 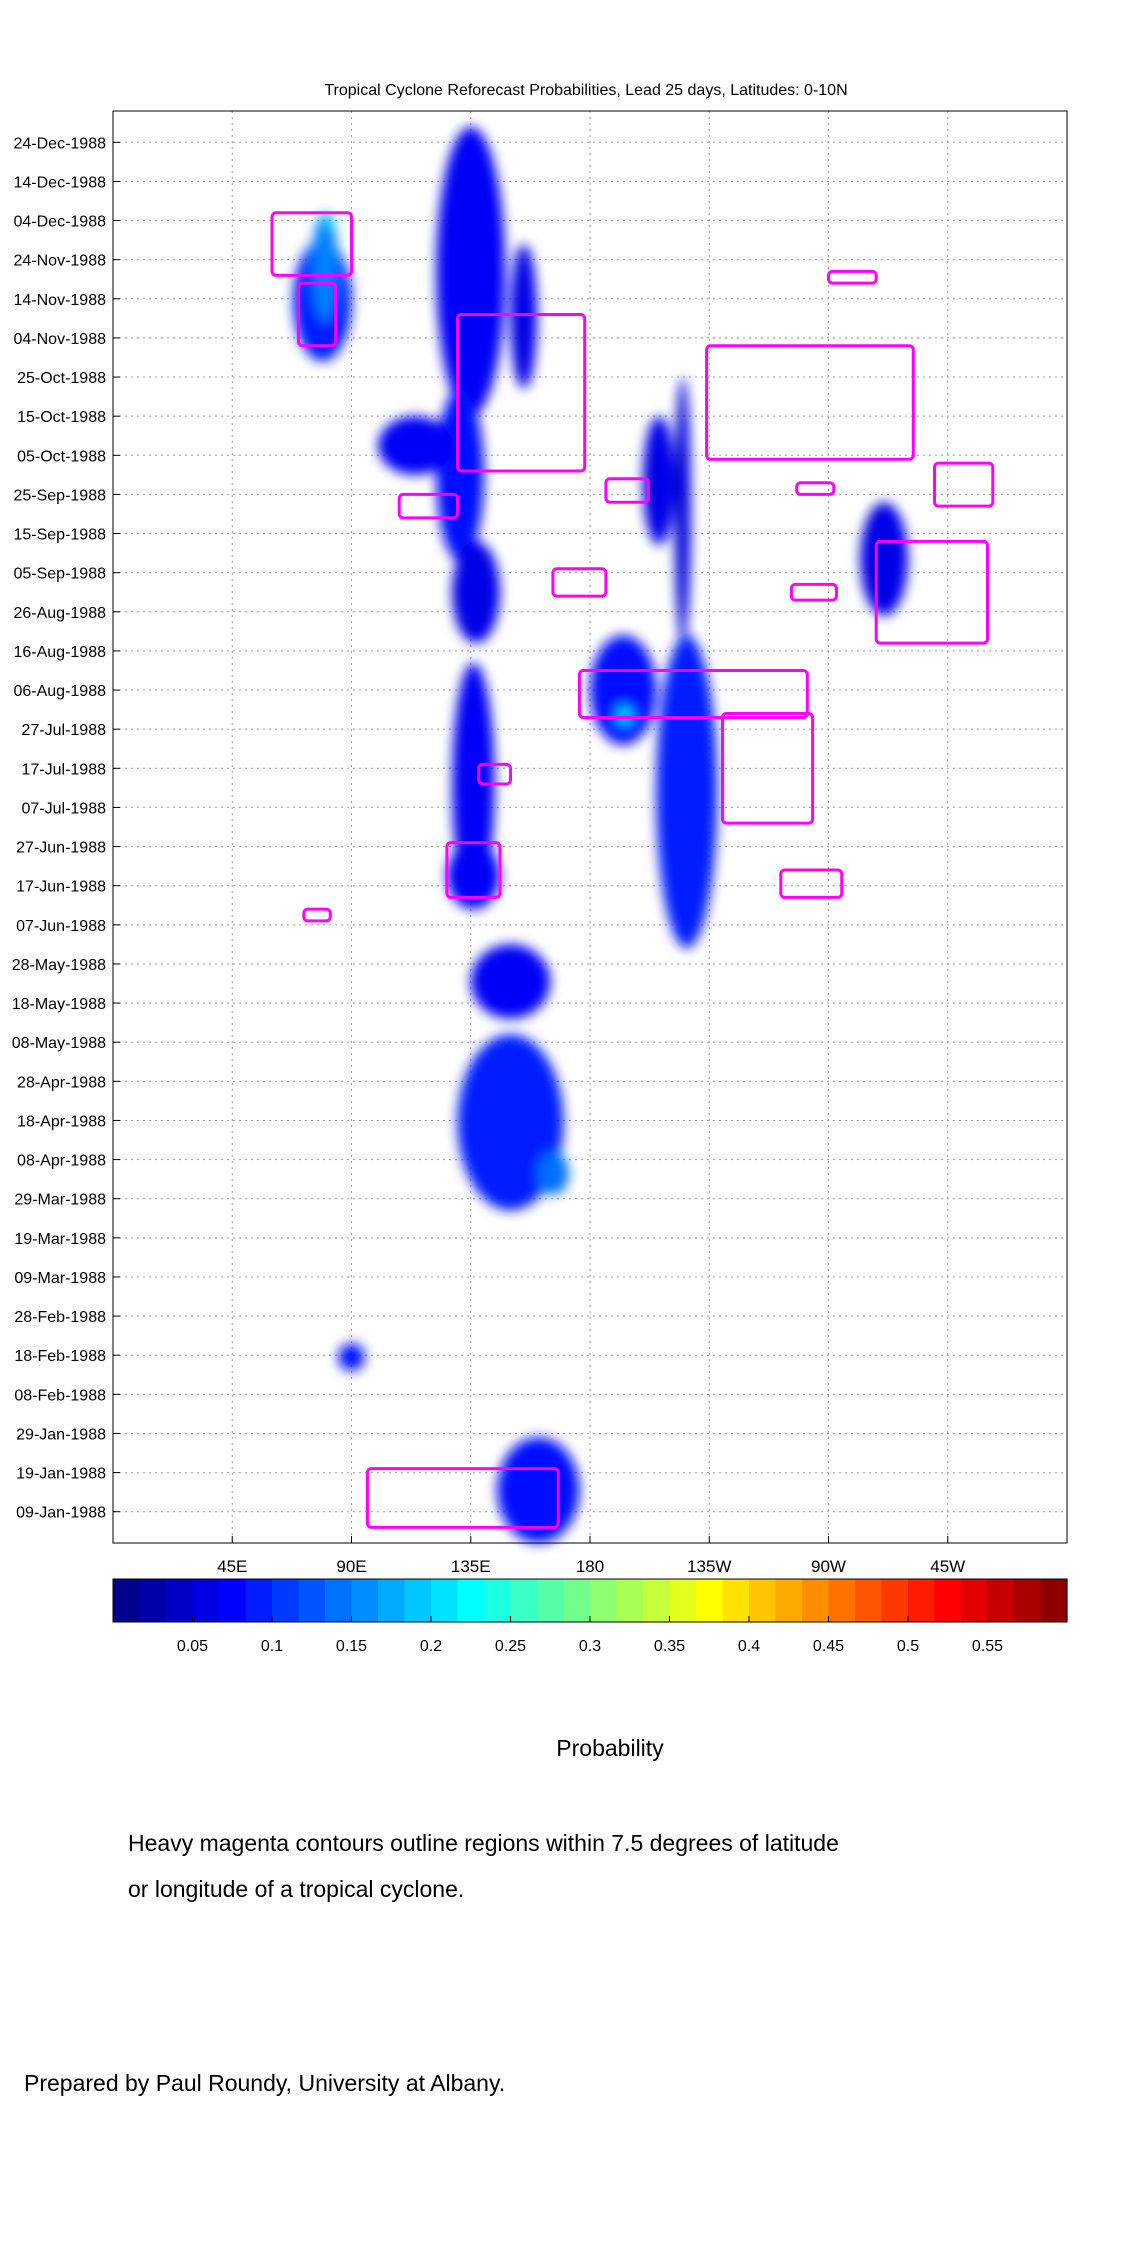 What do you see at coordinates (64, 730) in the screenshot?
I see `y-tick-label: 27-Jul-1988` at bounding box center [64, 730].